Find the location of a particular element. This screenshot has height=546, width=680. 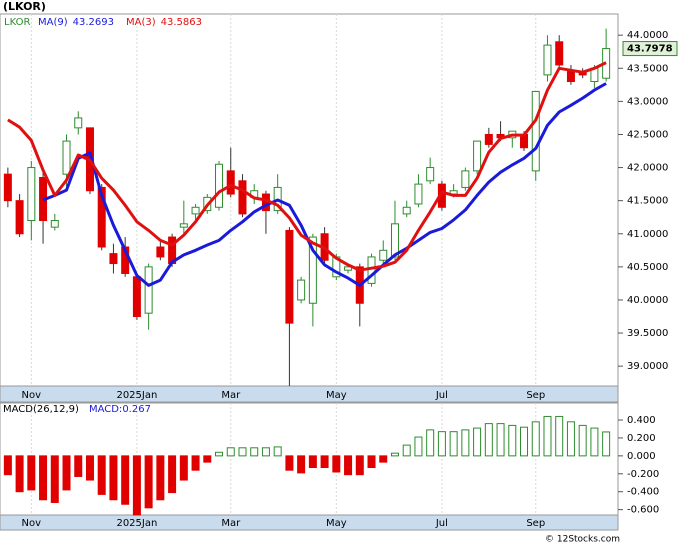

macd-legend-value: 0.267 is located at coordinates (136, 409).